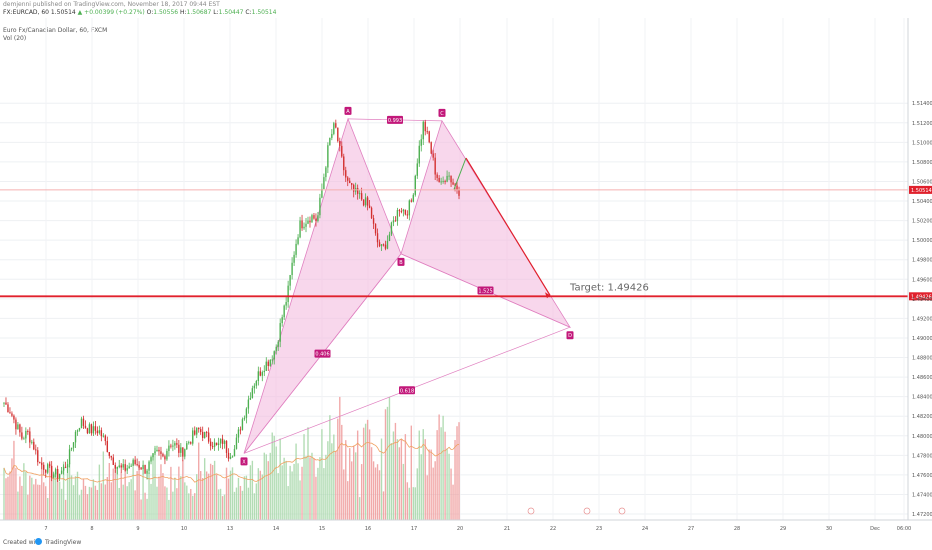  Describe the element at coordinates (875, 529) in the screenshot. I see `x-tick-label: Dec` at that location.